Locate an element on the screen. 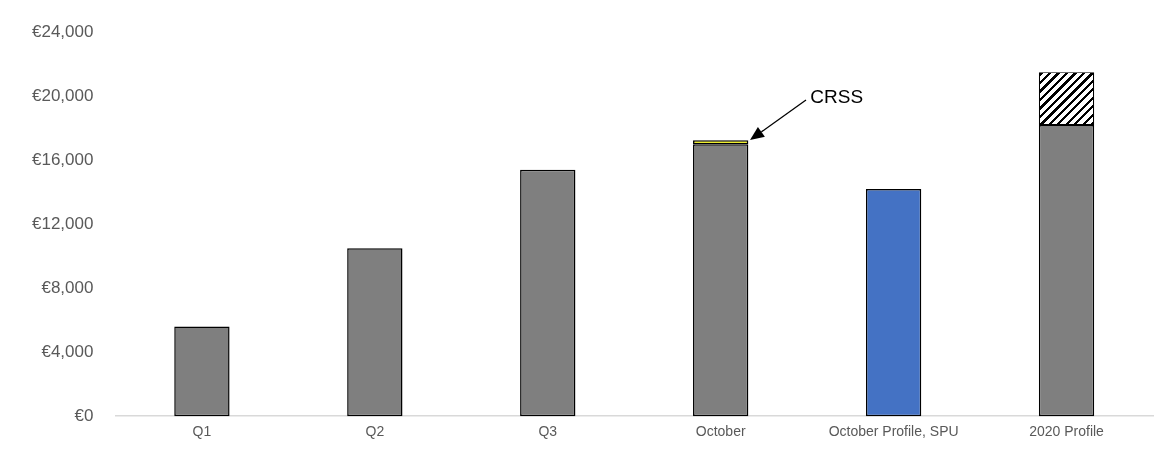 The image size is (1165, 453). x-tick-label: Q1 is located at coordinates (202, 431).